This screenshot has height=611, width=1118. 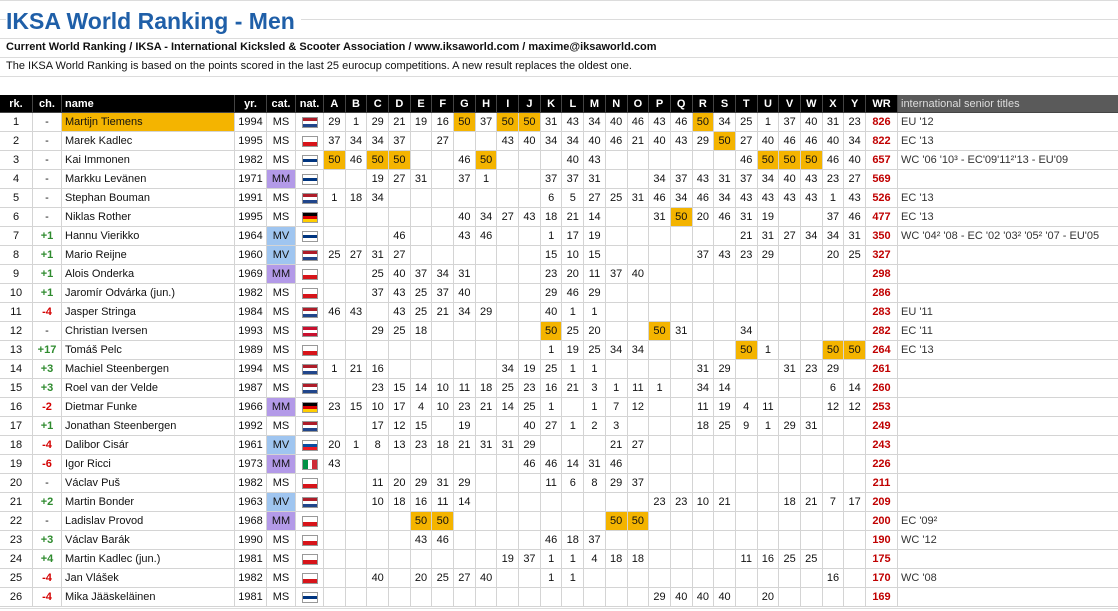 I want to click on titles: EC '11, so click(x=1008, y=331).